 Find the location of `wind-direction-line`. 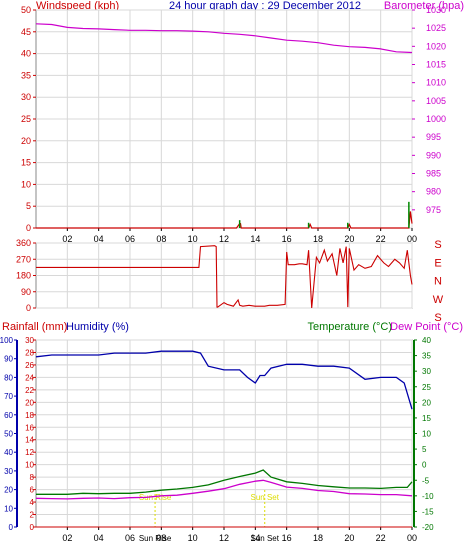

wind-direction-line is located at coordinates (224, 277).